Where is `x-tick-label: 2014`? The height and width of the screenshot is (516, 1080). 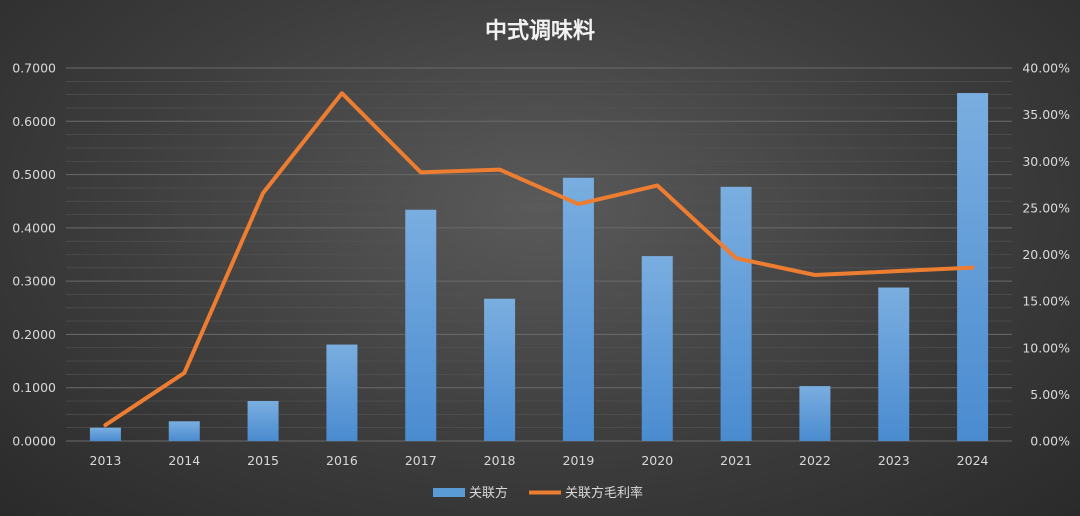 x-tick-label: 2014 is located at coordinates (184, 460).